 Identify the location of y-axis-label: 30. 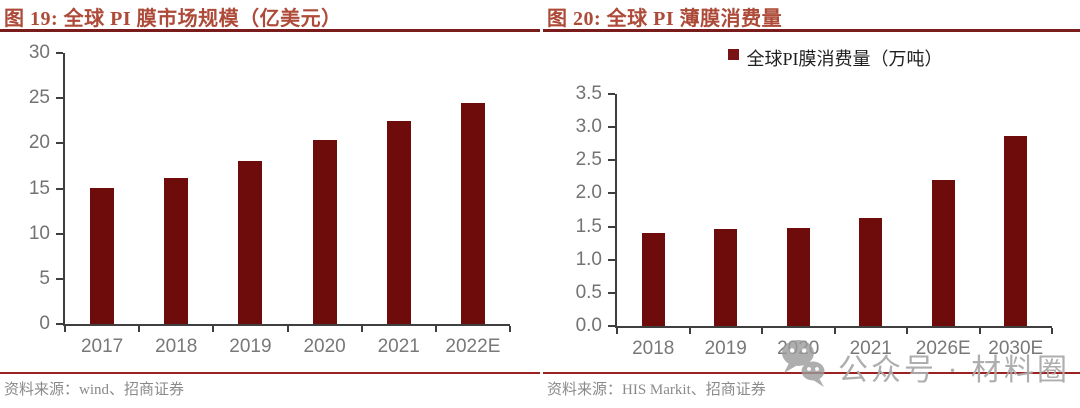
(39, 52).